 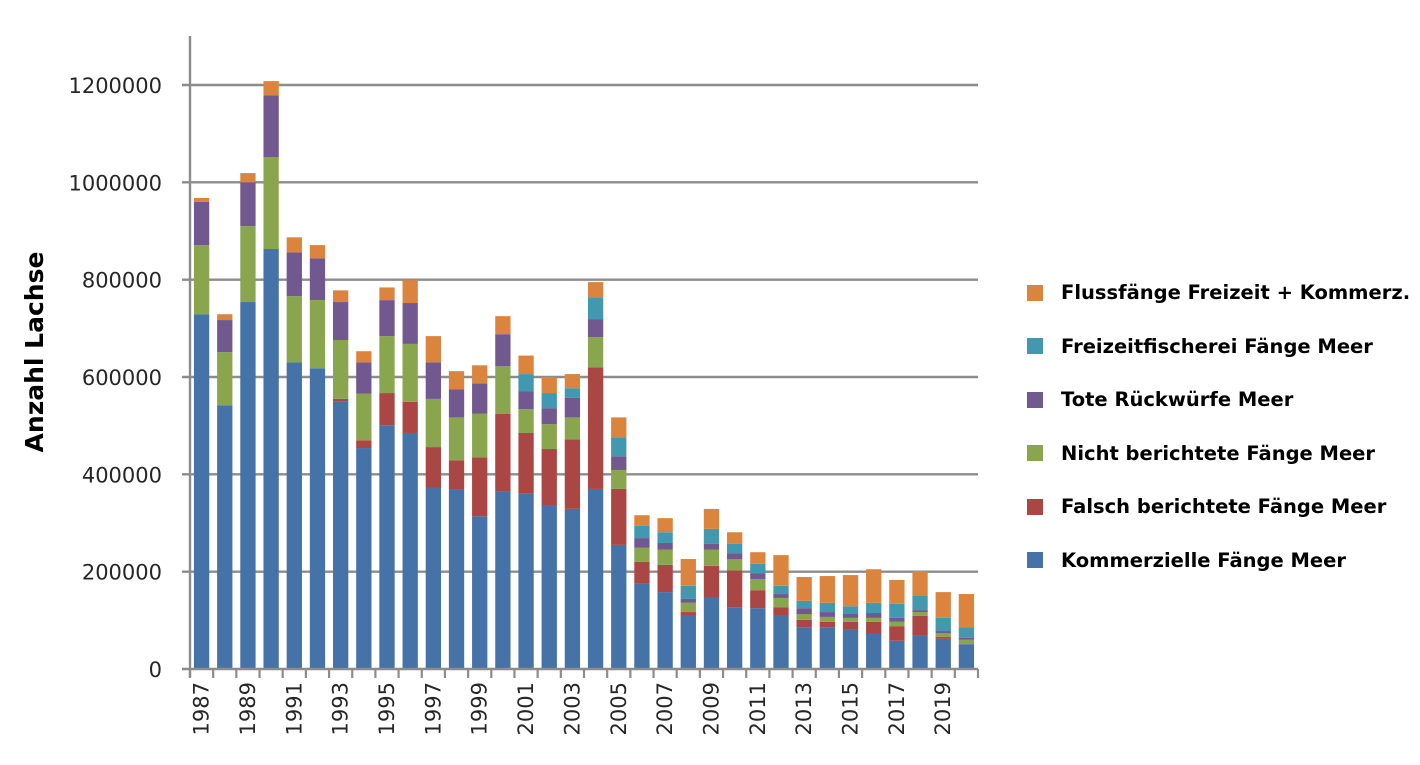 I want to click on bar-segment-1993-s5, so click(x=341, y=296).